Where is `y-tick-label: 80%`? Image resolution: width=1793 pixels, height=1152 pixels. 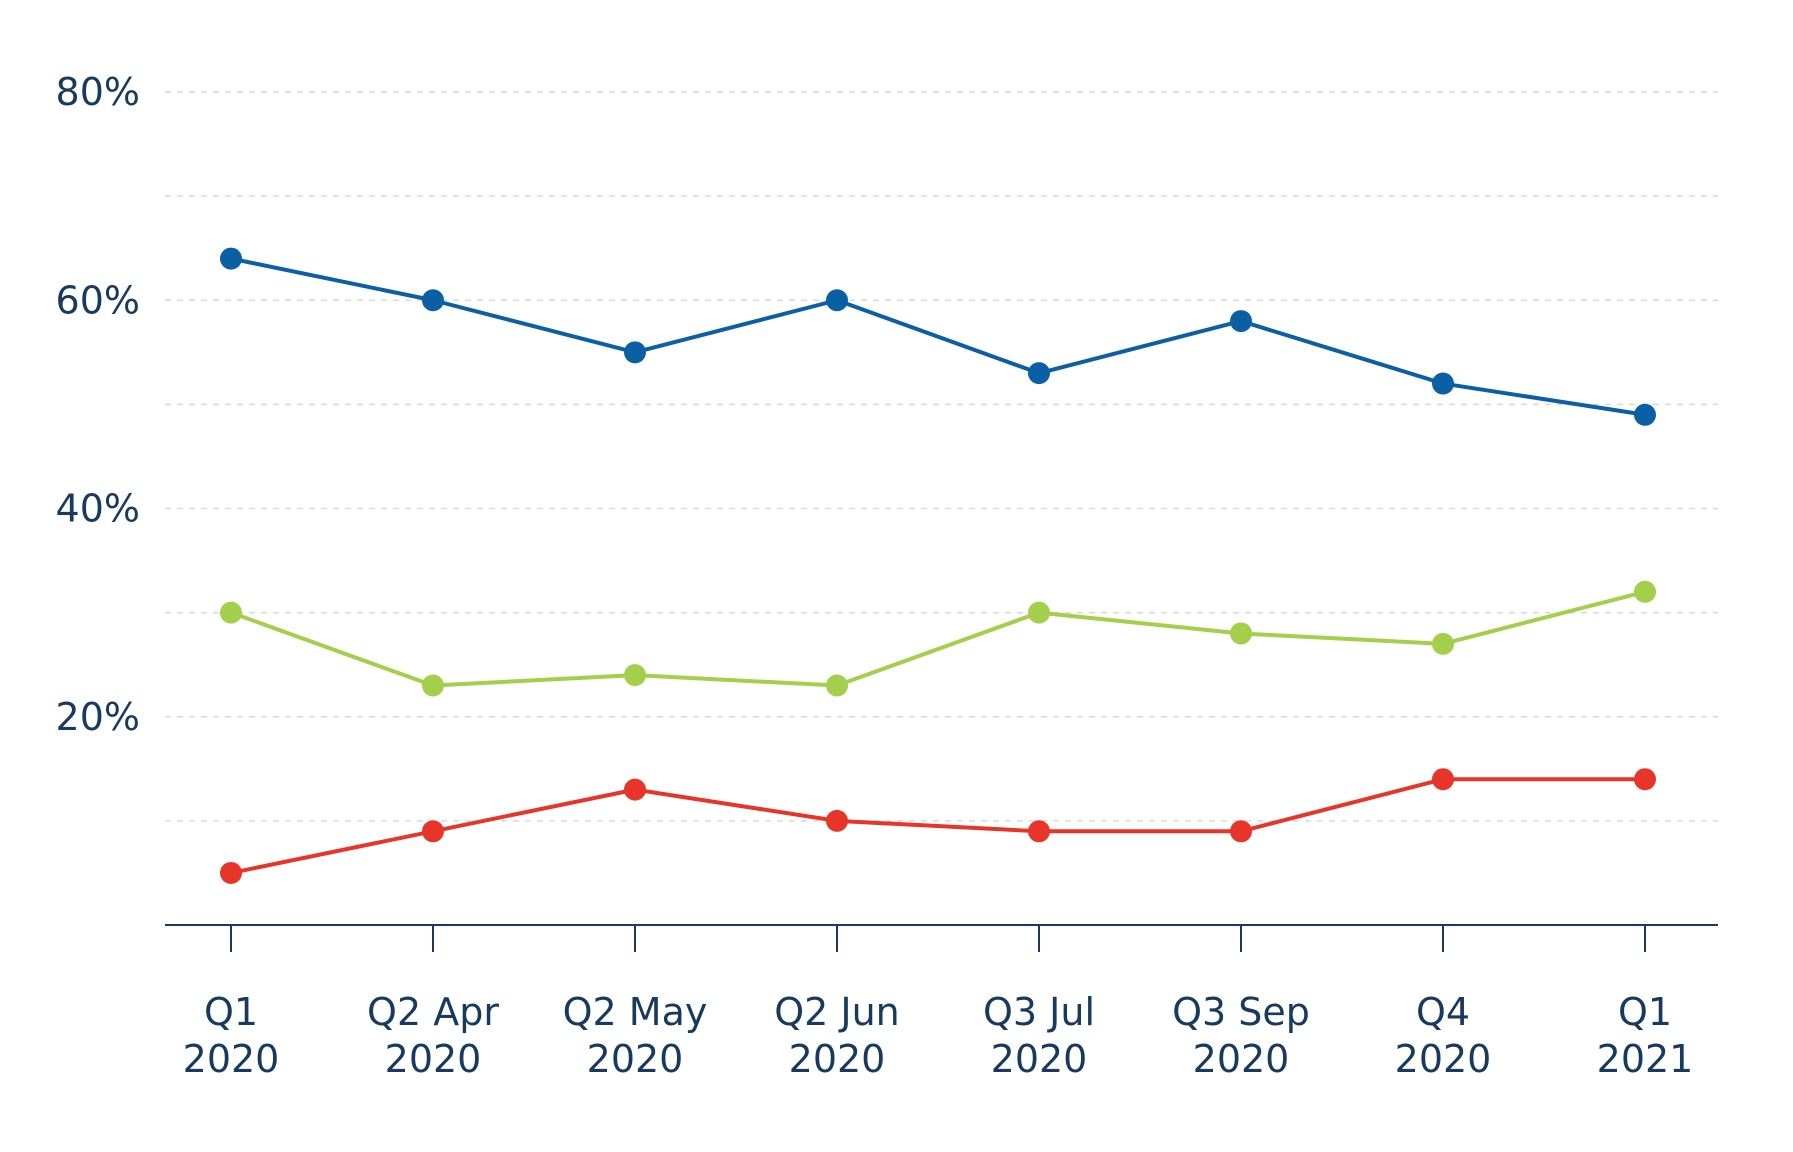 y-tick-label: 80% is located at coordinates (98, 92).